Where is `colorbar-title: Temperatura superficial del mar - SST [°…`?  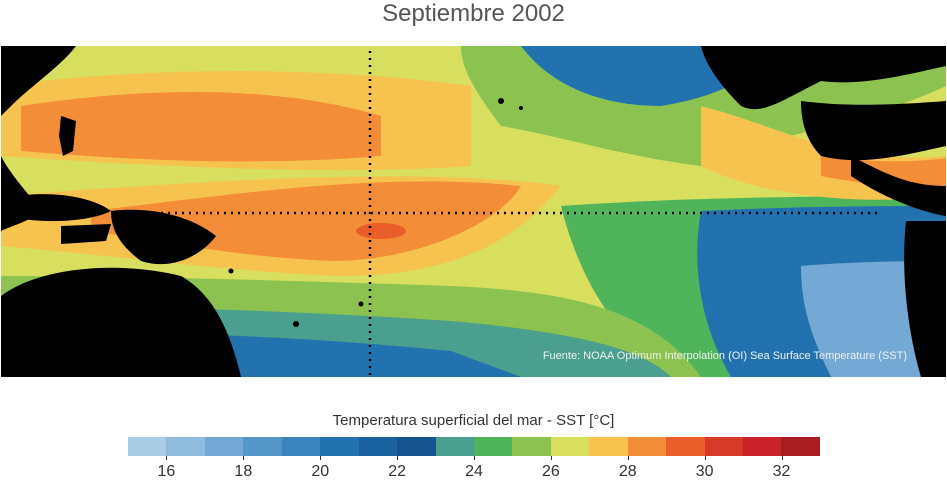
colorbar-title: Temperatura superficial del mar - SST [°… is located at coordinates (473, 420).